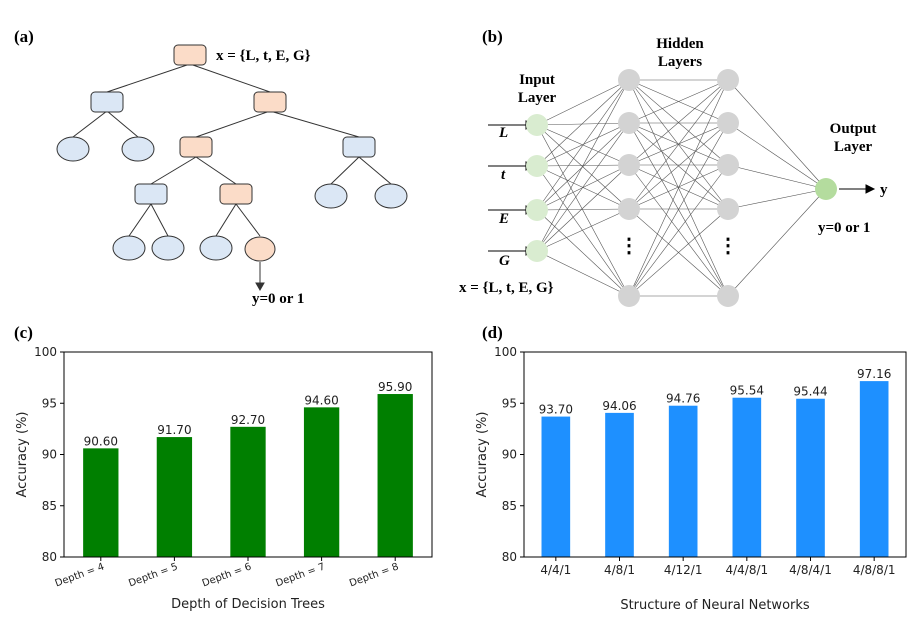  What do you see at coordinates (683, 399) in the screenshot?
I see `bar-value-label: 94.76` at bounding box center [683, 399].